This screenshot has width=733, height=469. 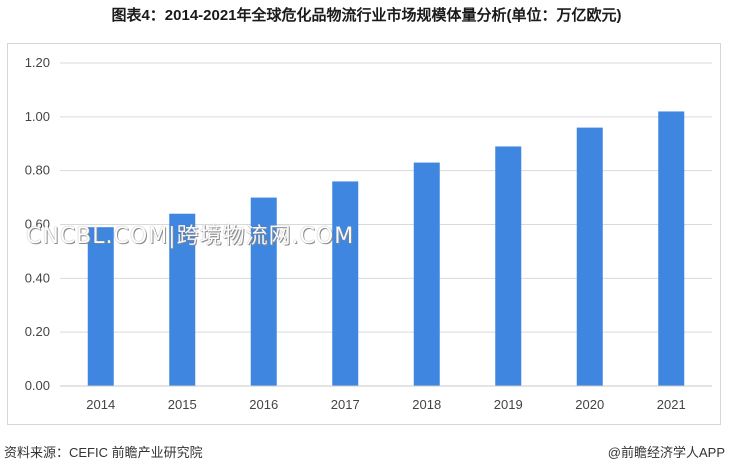 What do you see at coordinates (100, 306) in the screenshot?
I see `bar-2014` at bounding box center [100, 306].